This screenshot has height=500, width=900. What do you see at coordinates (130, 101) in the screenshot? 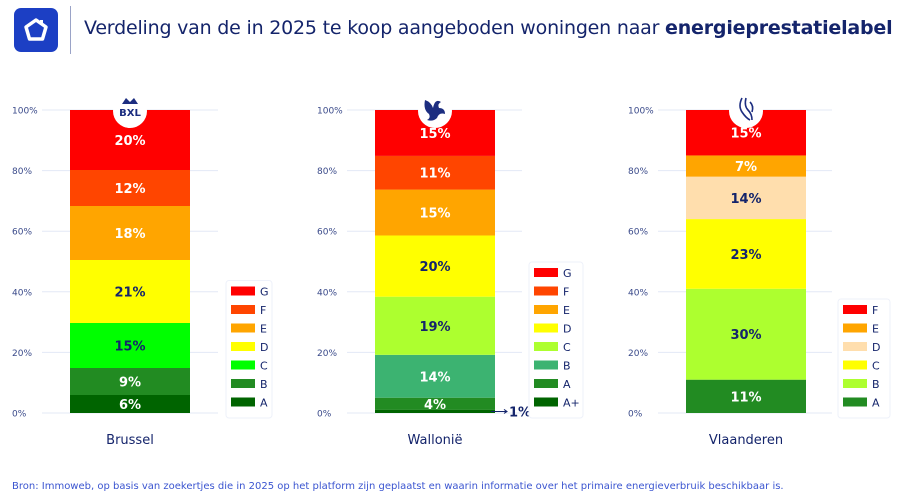
I see `bird-icon` at bounding box center [130, 101].